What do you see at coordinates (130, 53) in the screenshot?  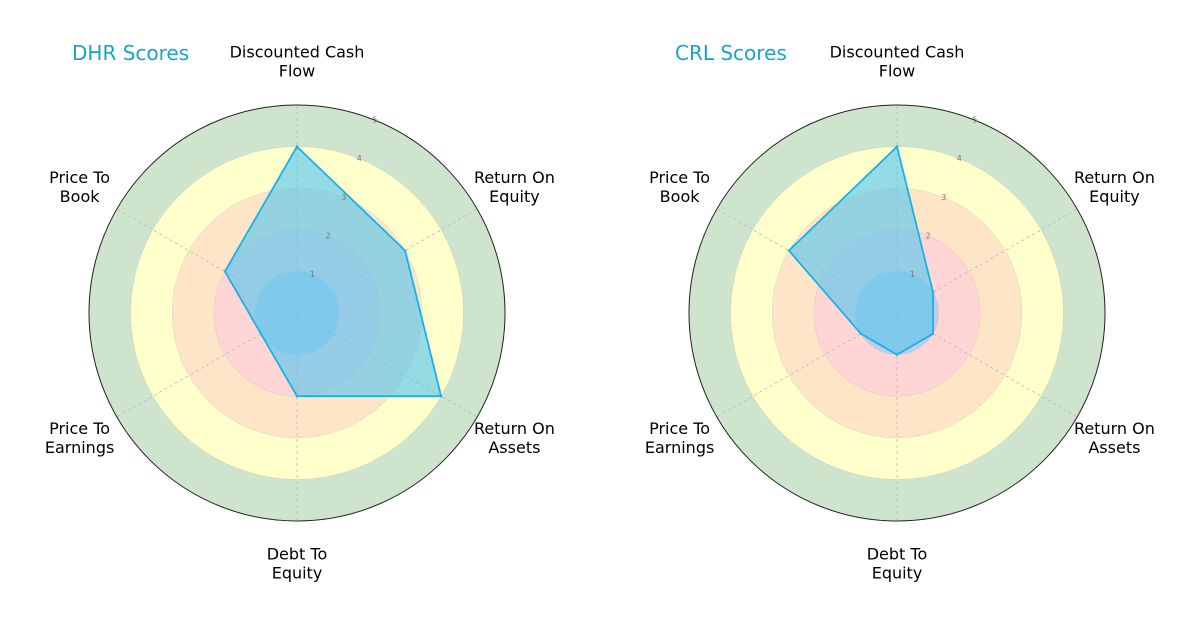 I see `chart-title: DHR Scores` at bounding box center [130, 53].